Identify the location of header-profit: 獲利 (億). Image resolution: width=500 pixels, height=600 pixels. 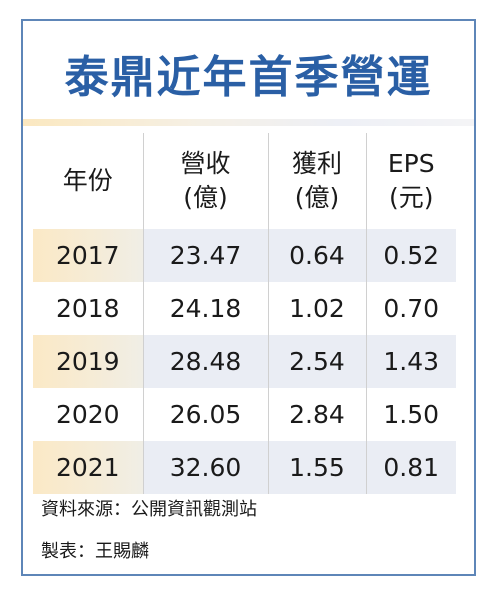
(316, 181).